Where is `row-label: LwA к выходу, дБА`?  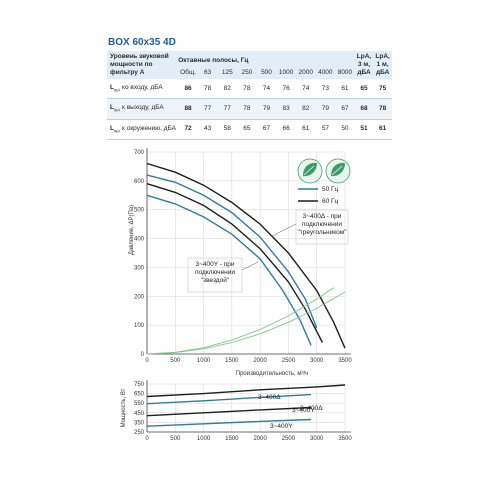 row-label: LwA к выходу, дБА is located at coordinates (143, 109).